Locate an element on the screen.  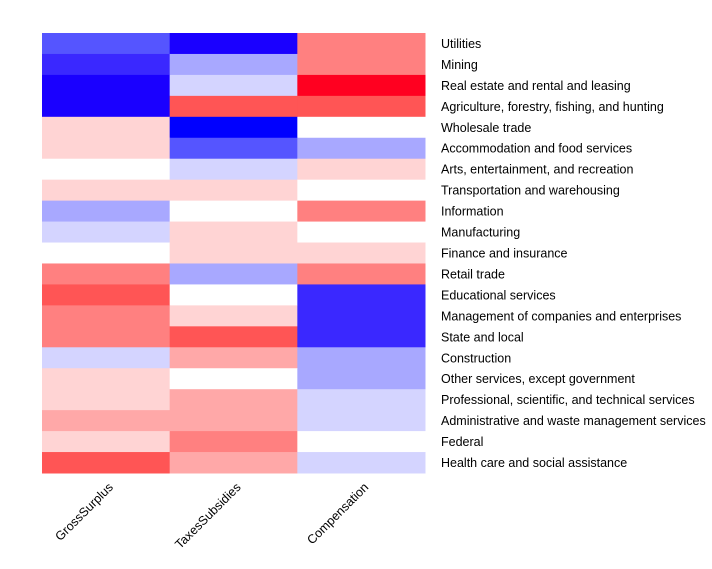
row-label: Educational services is located at coordinates (498, 295).